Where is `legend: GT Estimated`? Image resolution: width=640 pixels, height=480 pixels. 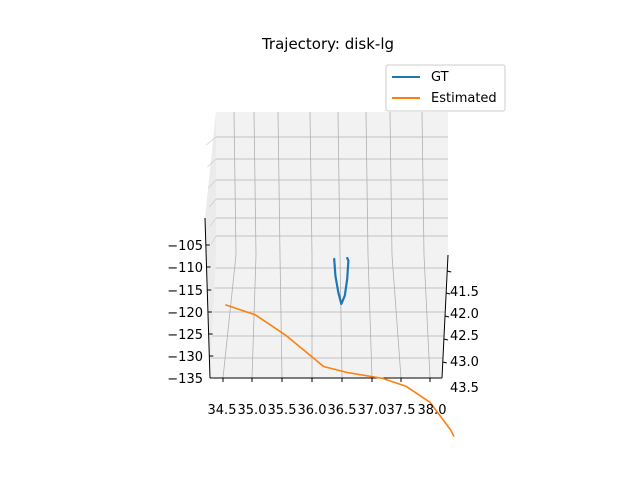
legend: GT Estimated is located at coordinates (445, 88).